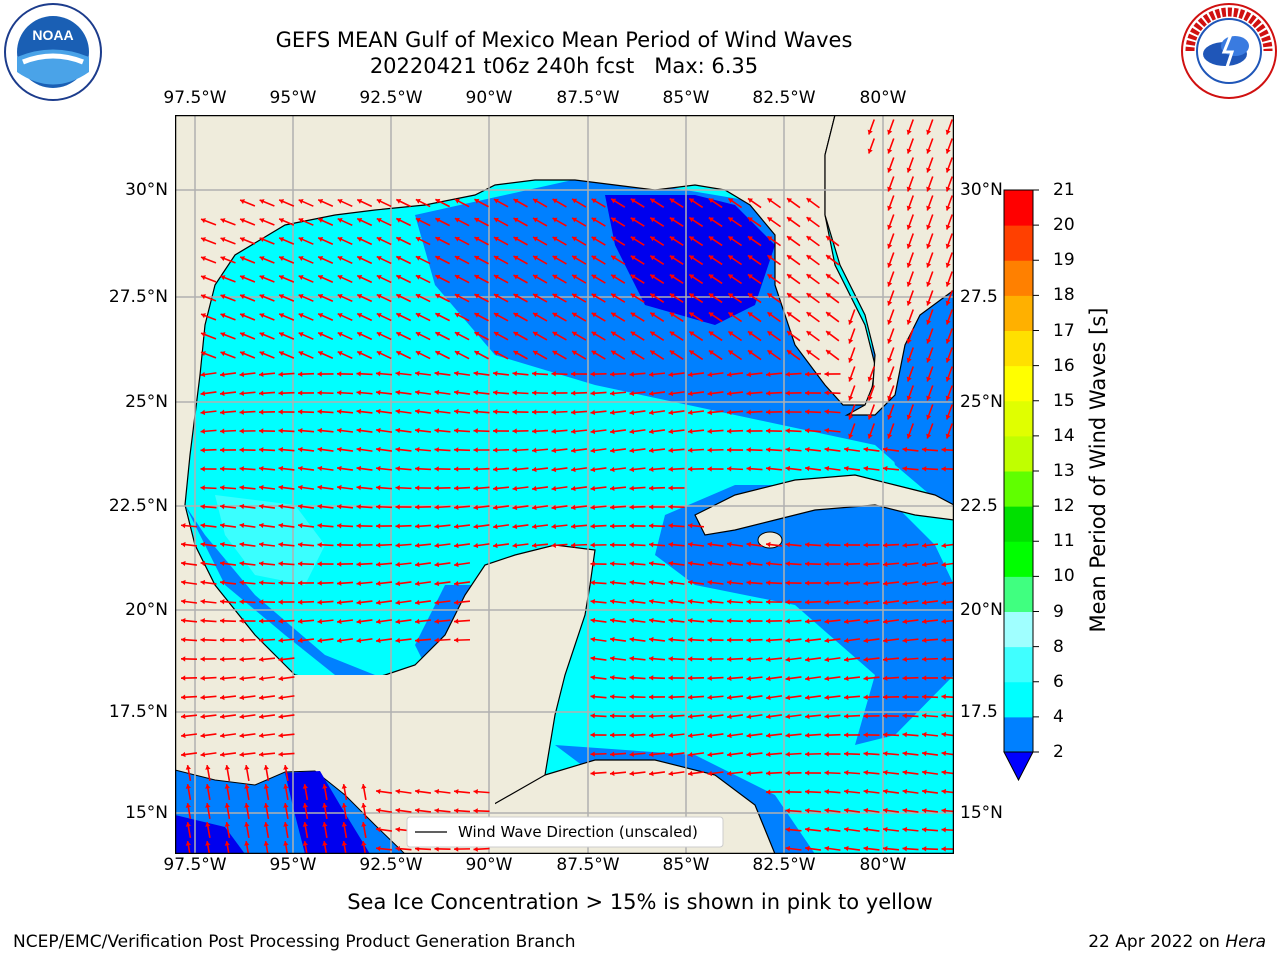 Image resolution: width=1280 pixels, height=960 pixels. Describe the element at coordinates (1058, 681) in the screenshot. I see `colorbar-tick-label: 6` at that location.